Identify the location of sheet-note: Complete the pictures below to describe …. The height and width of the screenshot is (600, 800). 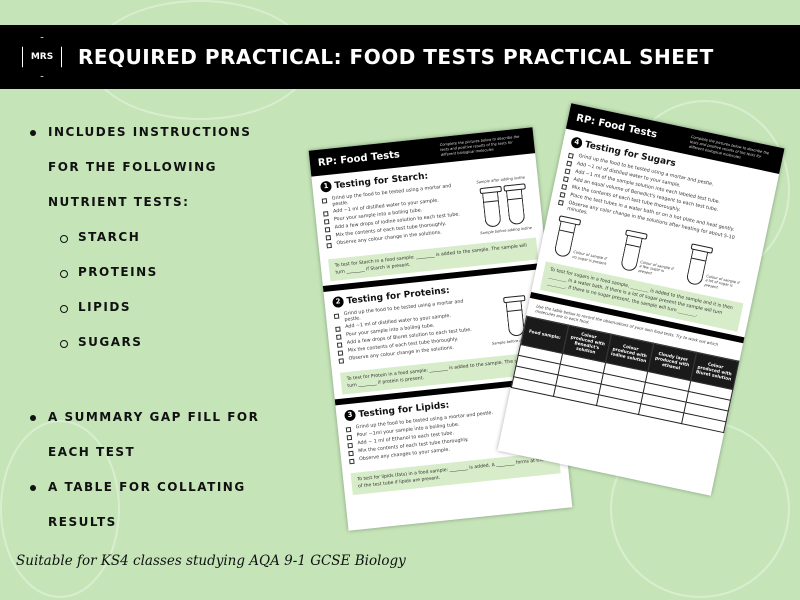
(479, 145).